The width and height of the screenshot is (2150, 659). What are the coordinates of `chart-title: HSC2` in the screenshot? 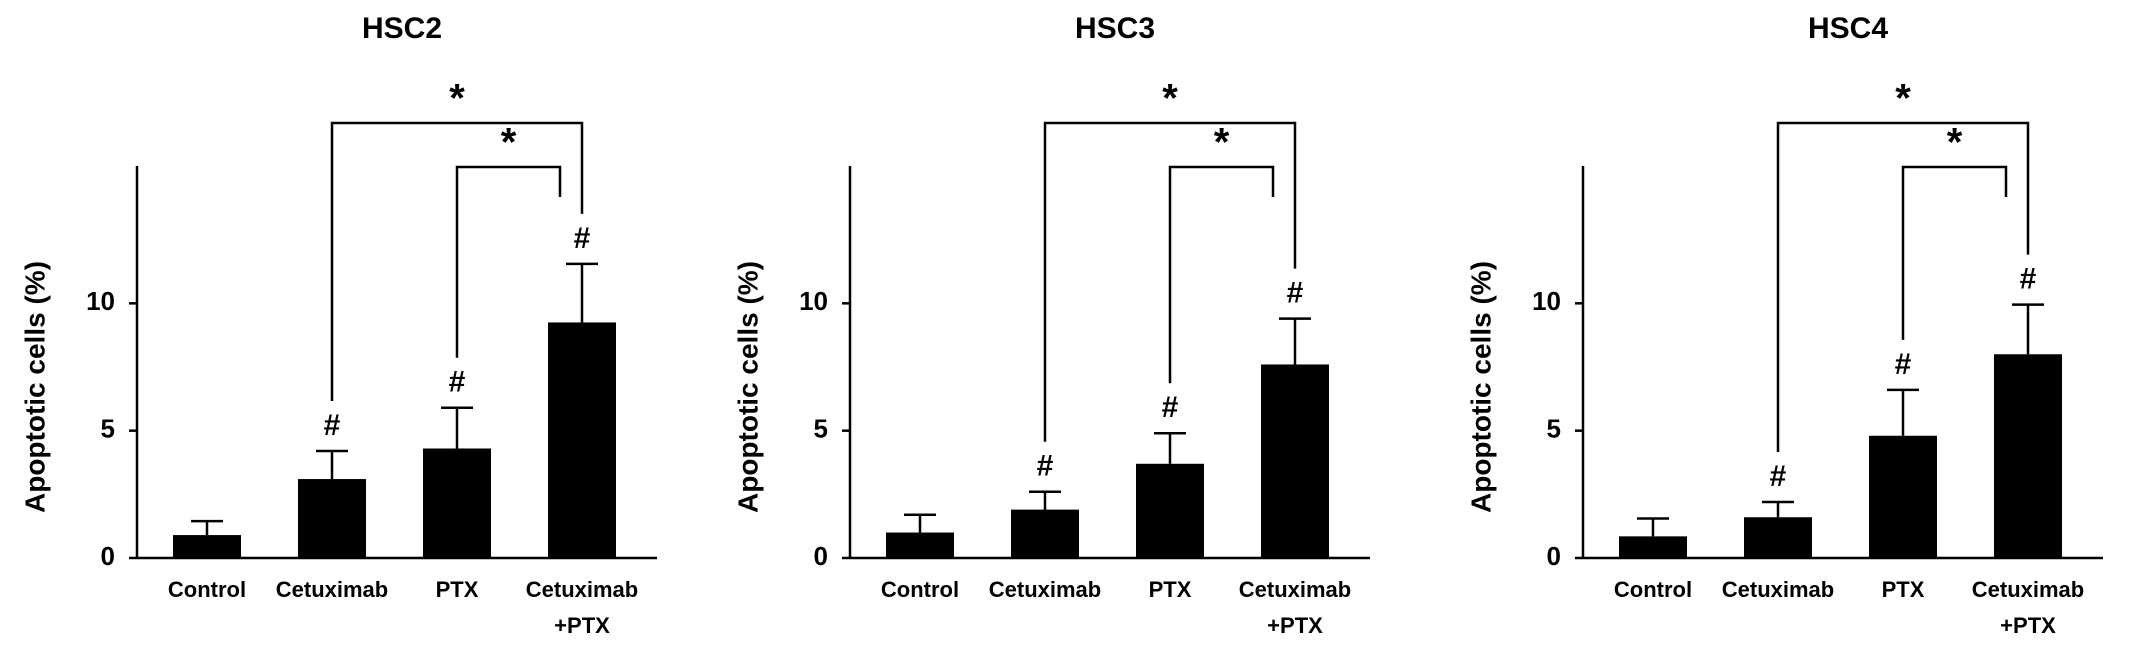 It's located at (402, 28).